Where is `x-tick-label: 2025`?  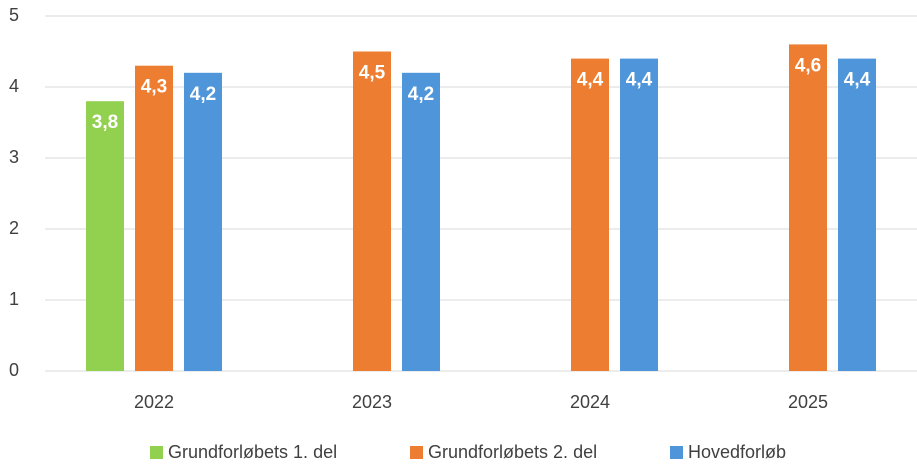
x-tick-label: 2025 is located at coordinates (808, 402).